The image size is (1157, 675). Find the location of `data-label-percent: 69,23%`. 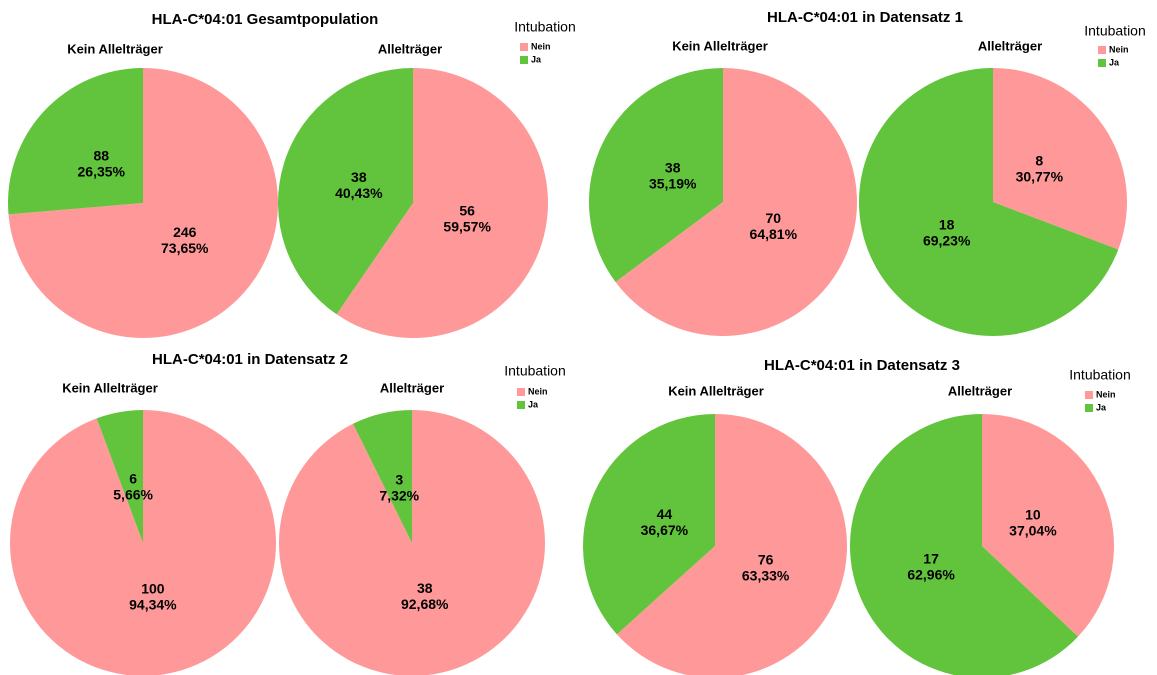

data-label-percent: 69,23% is located at coordinates (947, 241).